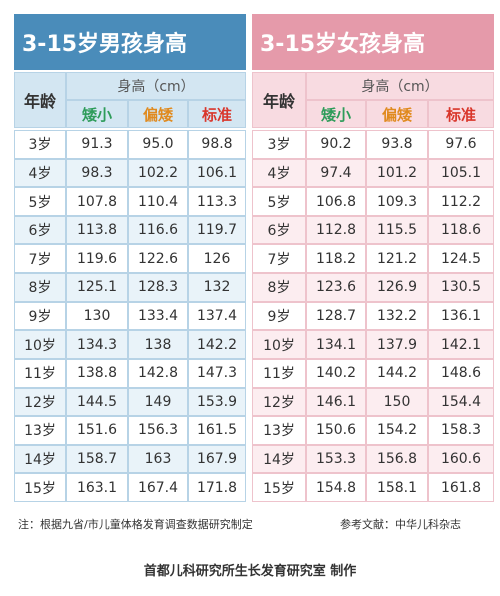  I want to click on value-cell: 126.9, so click(397, 287).